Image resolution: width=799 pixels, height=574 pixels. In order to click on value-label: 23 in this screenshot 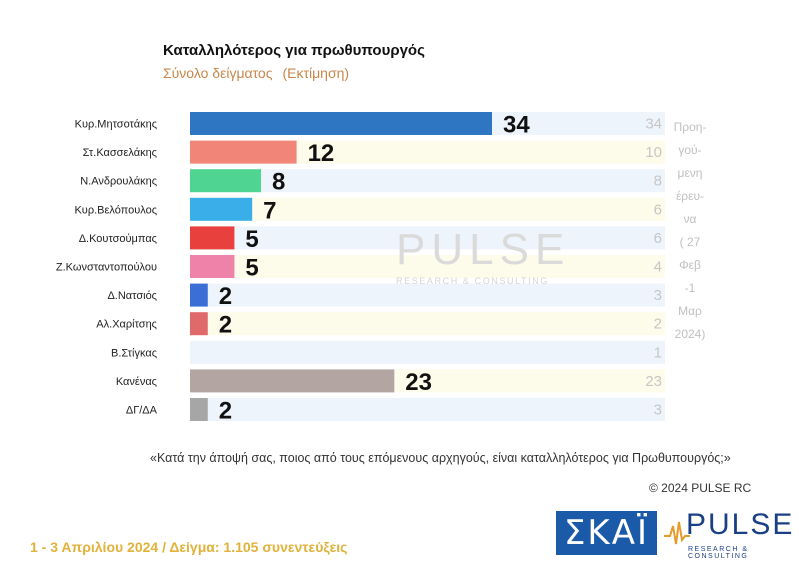, I will do `click(418, 382)`.